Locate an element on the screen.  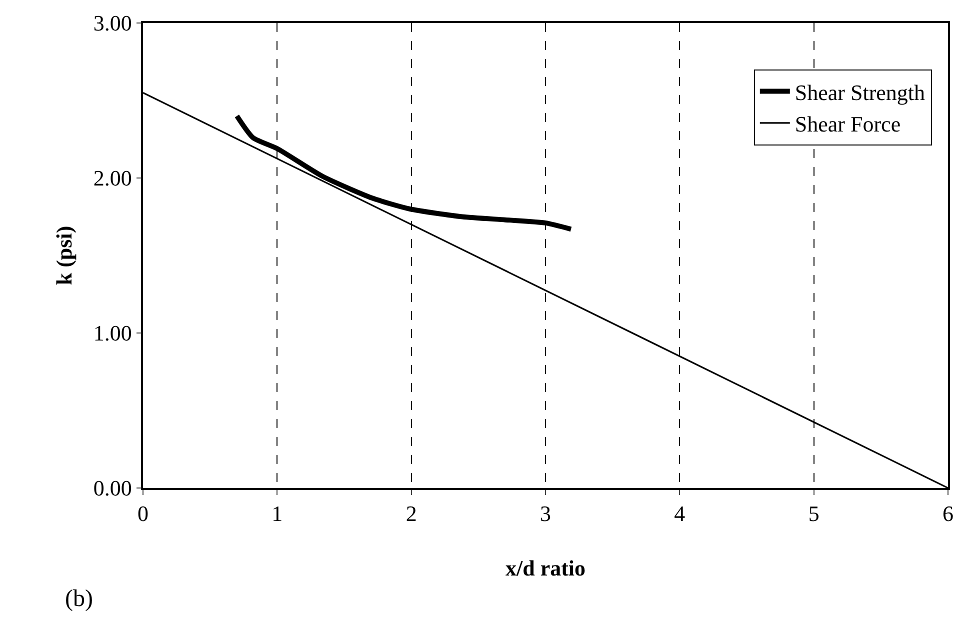
y-tick-label: 1.00 is located at coordinates (112, 333).